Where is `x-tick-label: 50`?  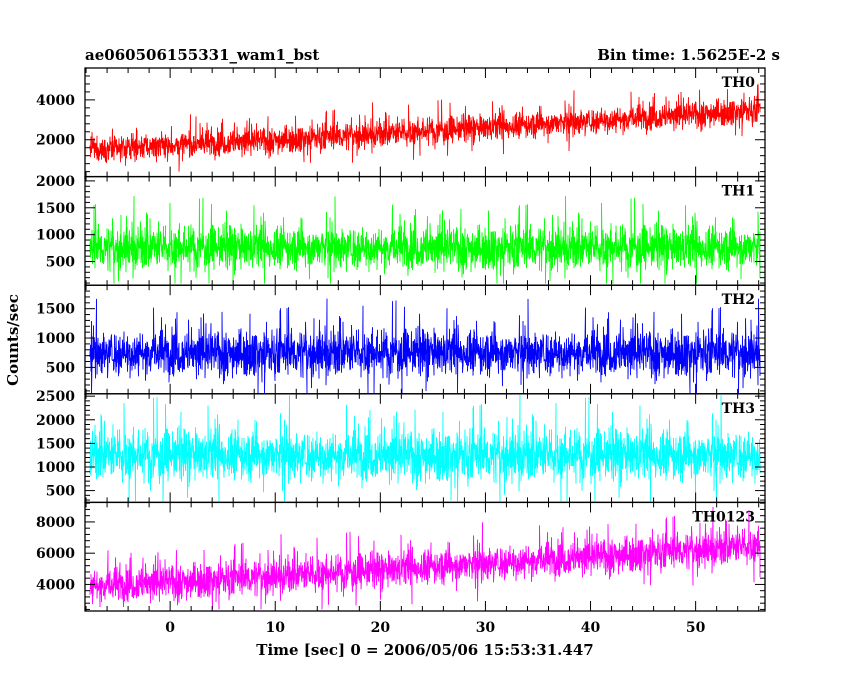
x-tick-label: 50 is located at coordinates (696, 628).